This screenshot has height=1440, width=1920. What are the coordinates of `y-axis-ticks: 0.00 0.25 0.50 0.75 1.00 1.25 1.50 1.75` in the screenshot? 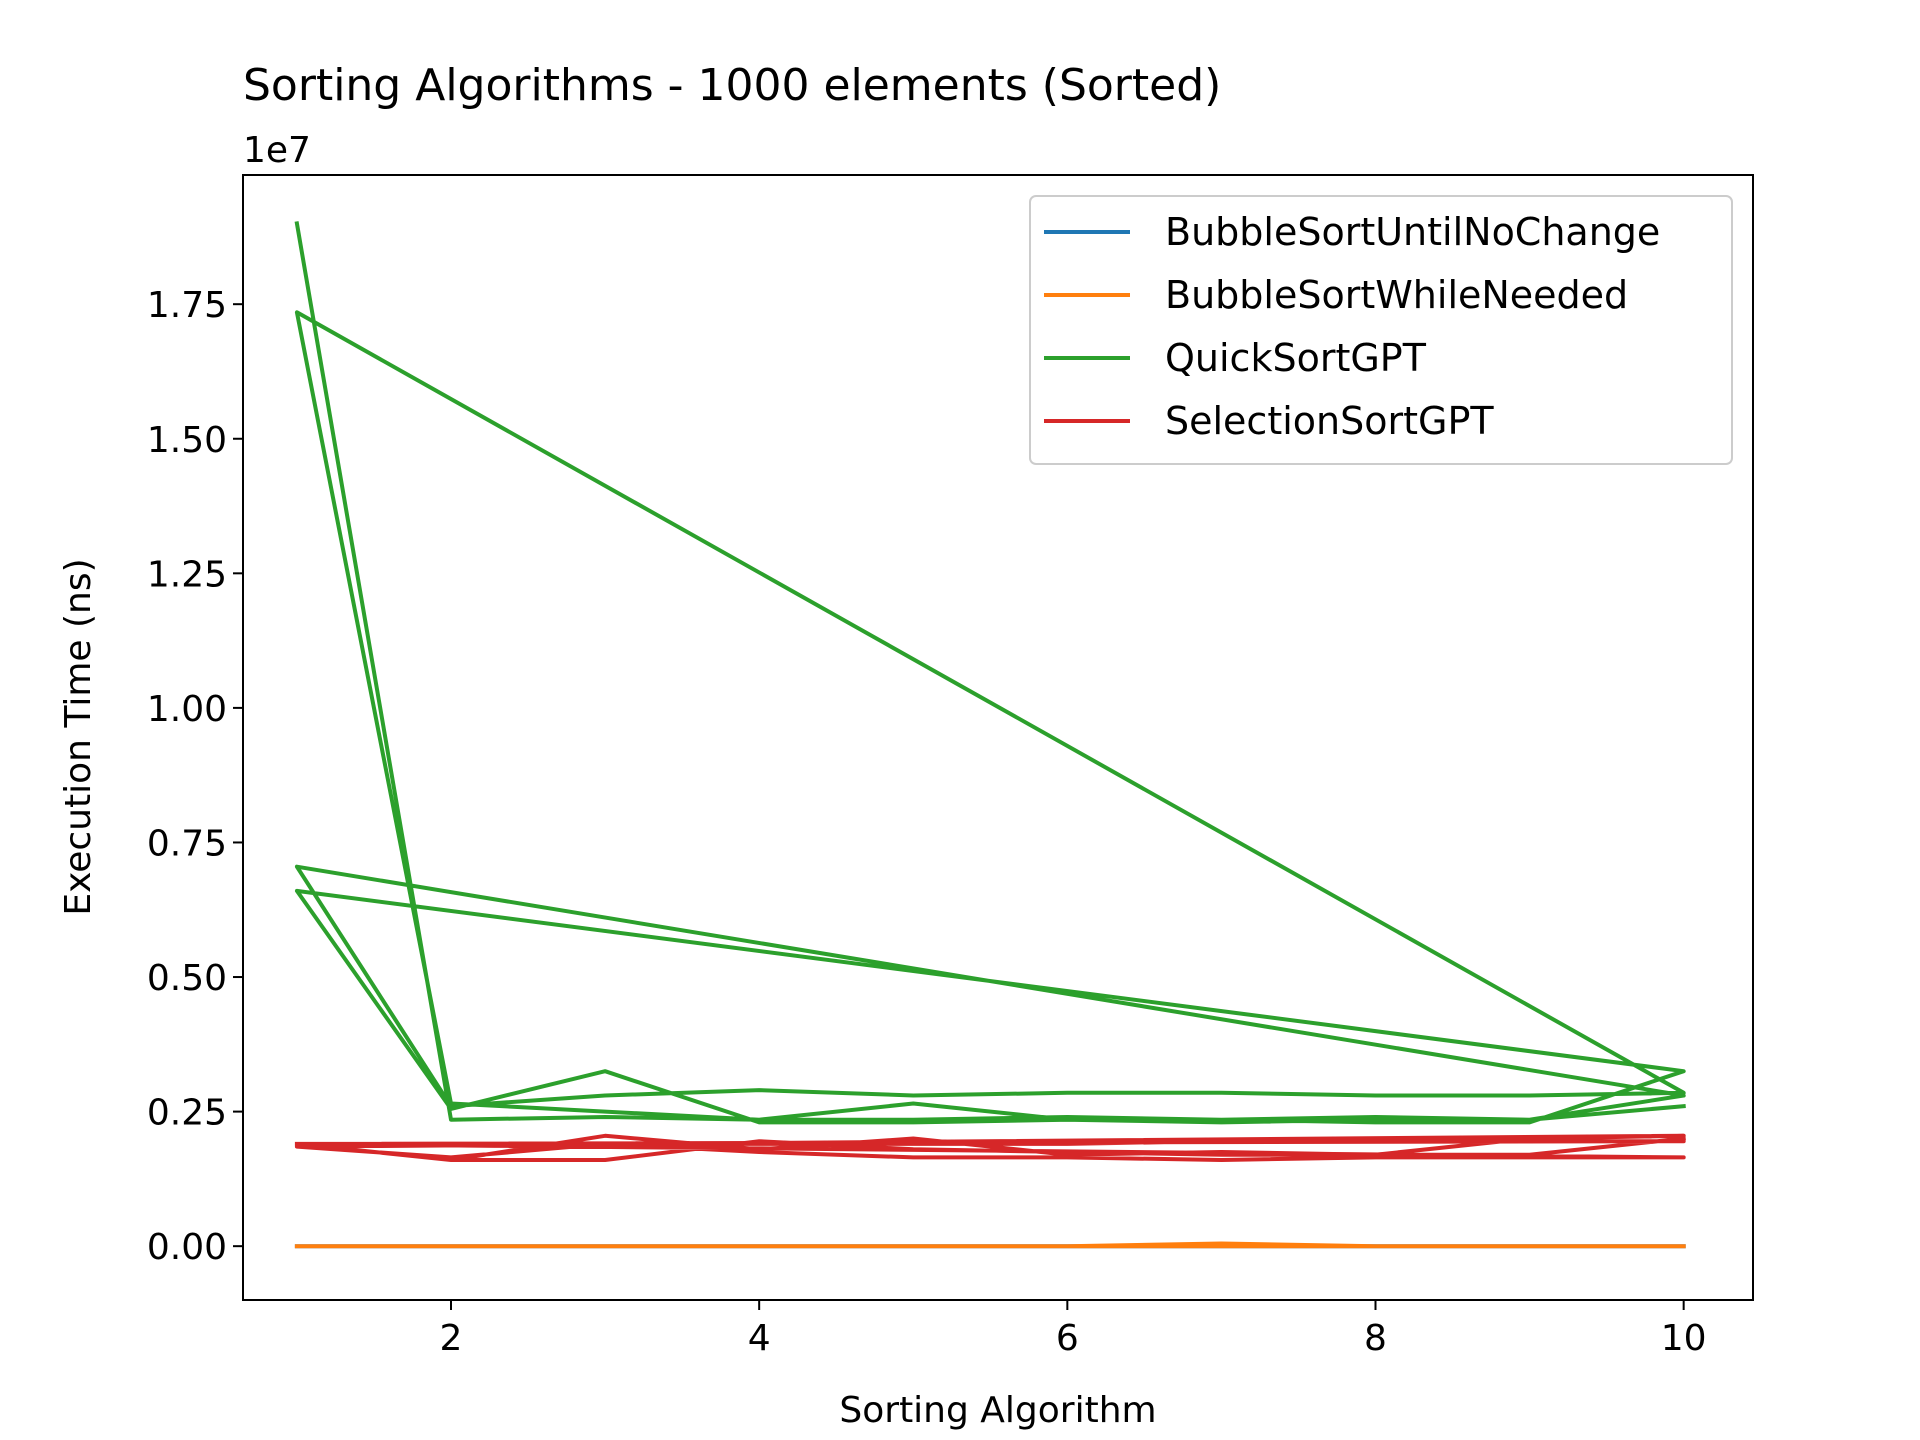 It's located at (195, 776).